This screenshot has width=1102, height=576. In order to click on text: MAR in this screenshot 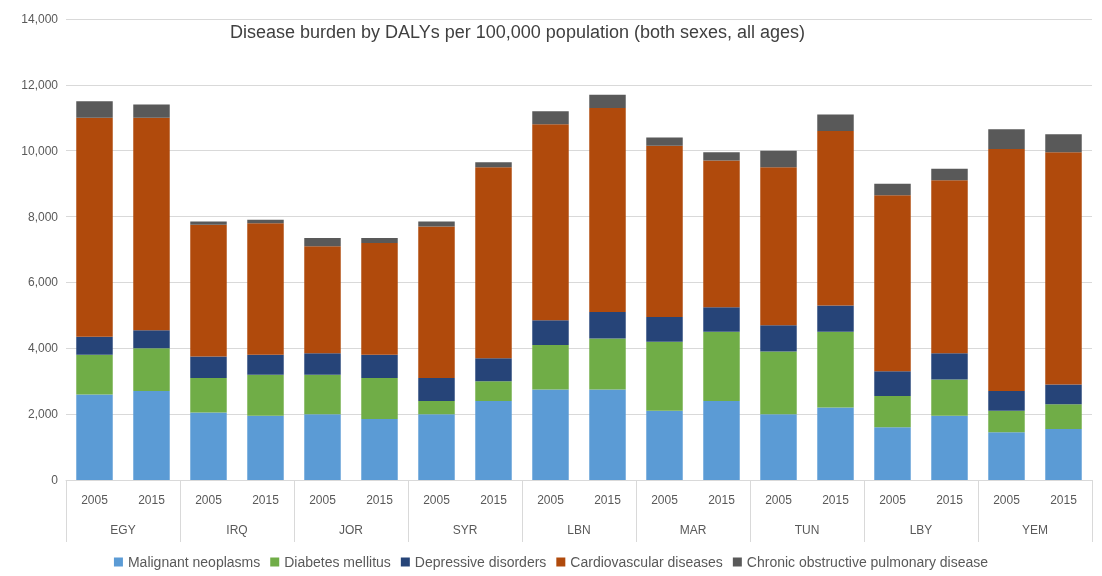, I will do `click(693, 530)`.